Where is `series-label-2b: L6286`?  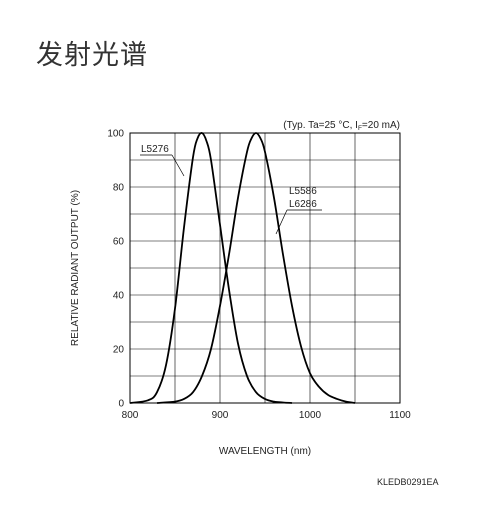
series-label-2b: L6286 is located at coordinates (303, 204).